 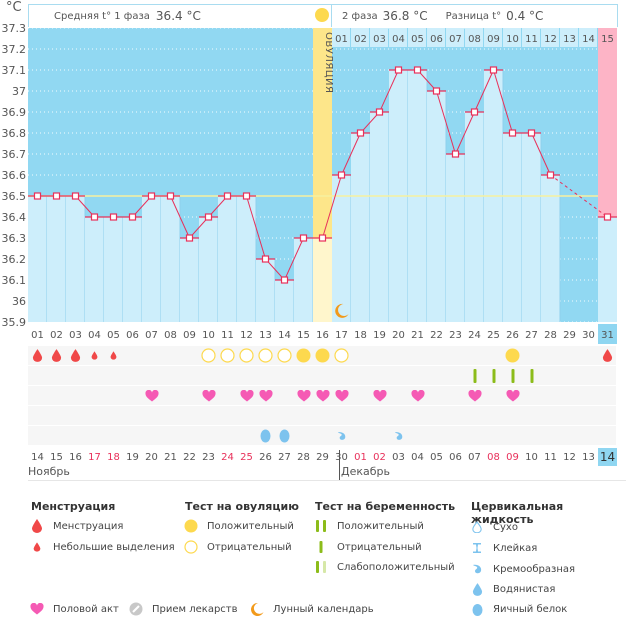 What do you see at coordinates (75, 335) in the screenshot?
I see `cycle-day-label: 03` at bounding box center [75, 335].